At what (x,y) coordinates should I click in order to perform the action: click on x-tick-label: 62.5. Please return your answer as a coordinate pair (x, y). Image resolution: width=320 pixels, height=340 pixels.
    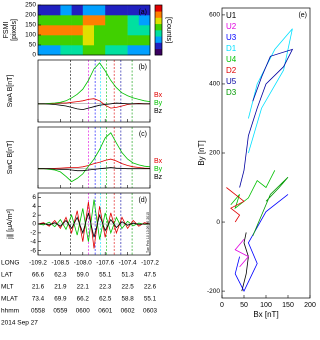
    Looking at the image, I should click on (105, 299).